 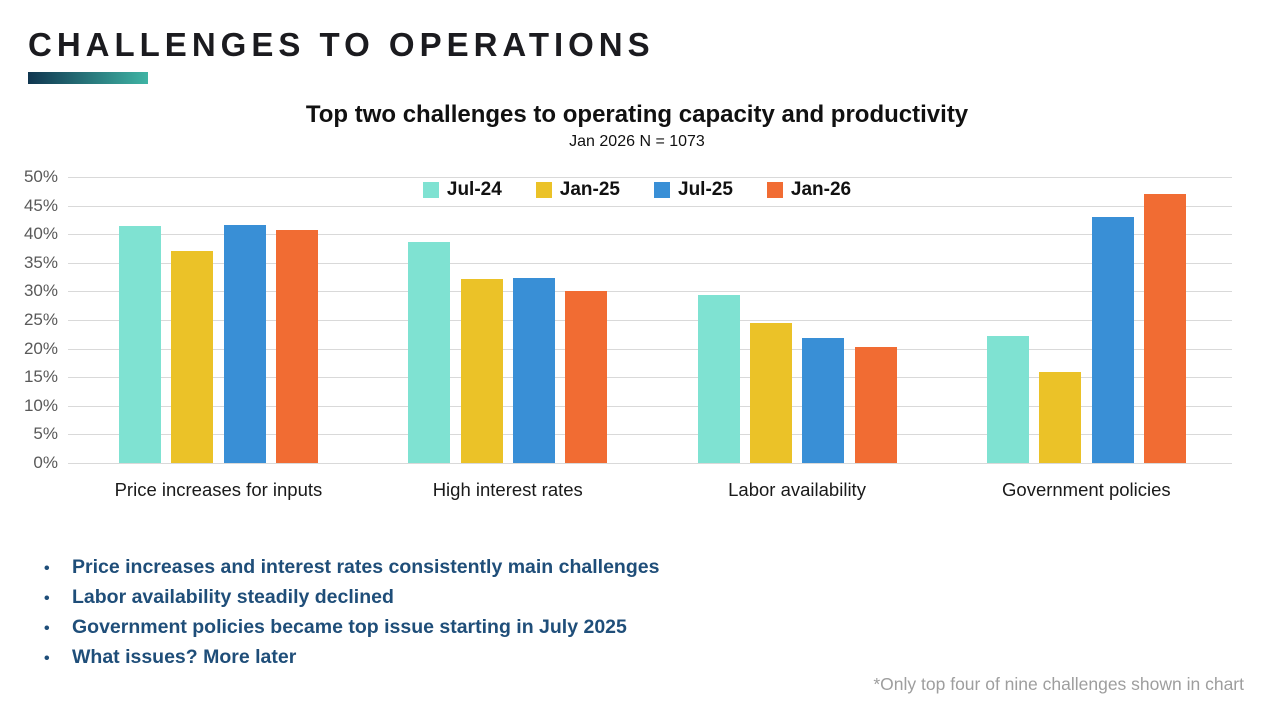 What do you see at coordinates (650, 292) in the screenshot?
I see `gridline-30%` at bounding box center [650, 292].